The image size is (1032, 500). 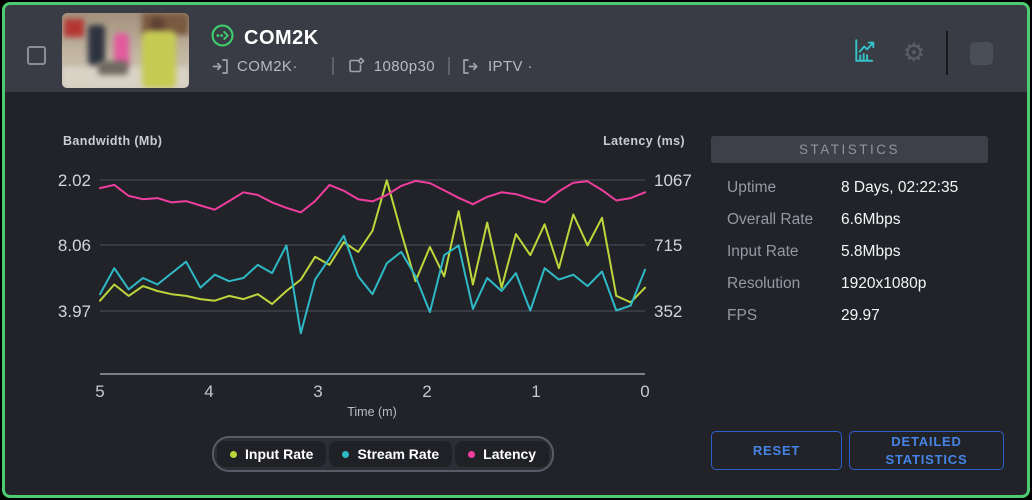 What do you see at coordinates (281, 37) in the screenshot?
I see `stream-title: COM2K` at bounding box center [281, 37].